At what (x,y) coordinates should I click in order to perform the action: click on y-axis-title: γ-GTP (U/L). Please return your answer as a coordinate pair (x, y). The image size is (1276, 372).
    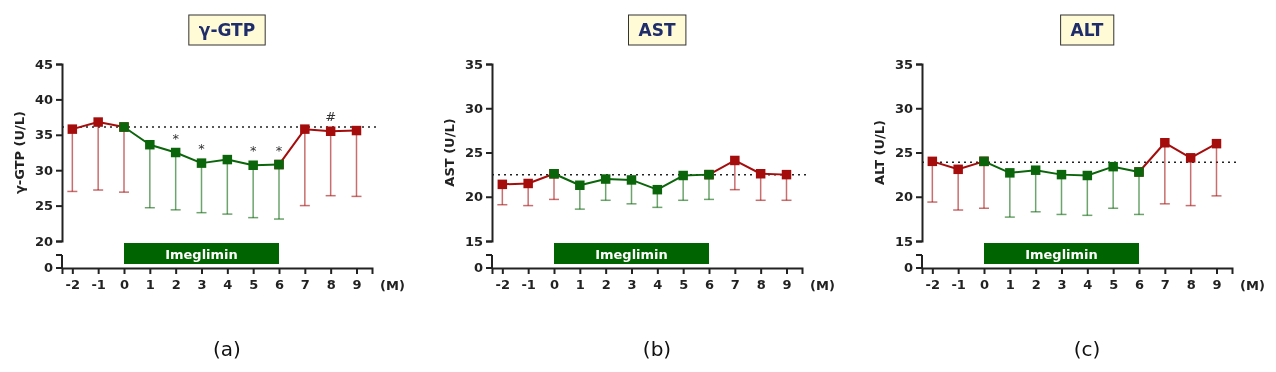
    Looking at the image, I should click on (19, 152).